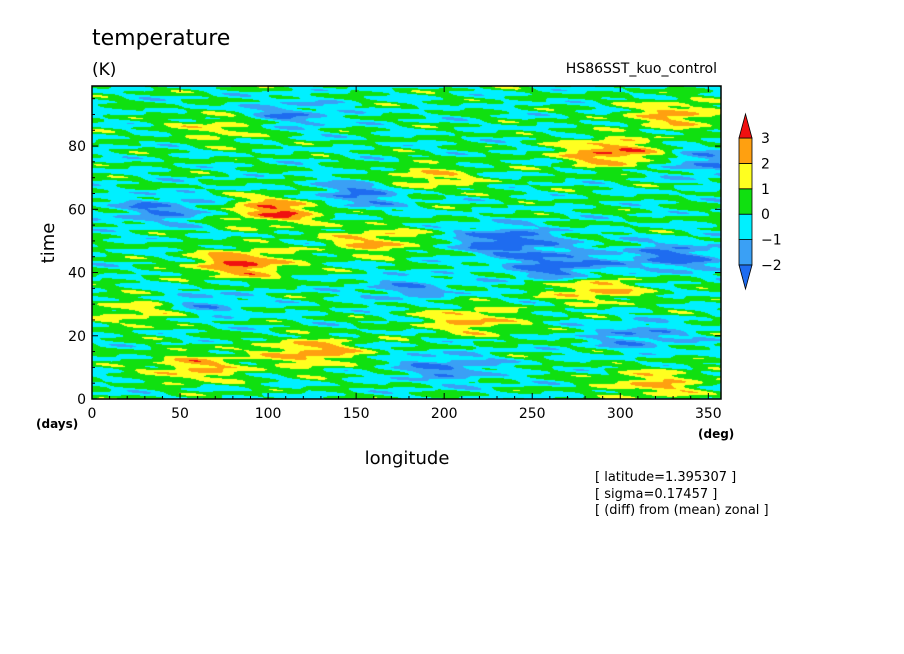 This screenshot has width=904, height=654. I want to click on y-tick-label: 80, so click(77, 147).